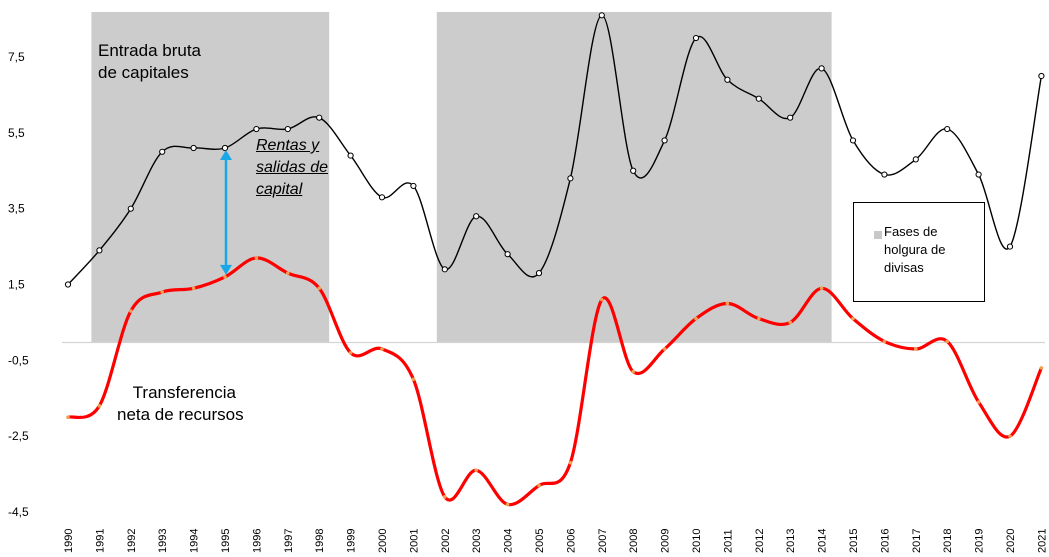 The height and width of the screenshot is (557, 1049). I want to click on y-tick-label: 1,5, so click(16, 285).